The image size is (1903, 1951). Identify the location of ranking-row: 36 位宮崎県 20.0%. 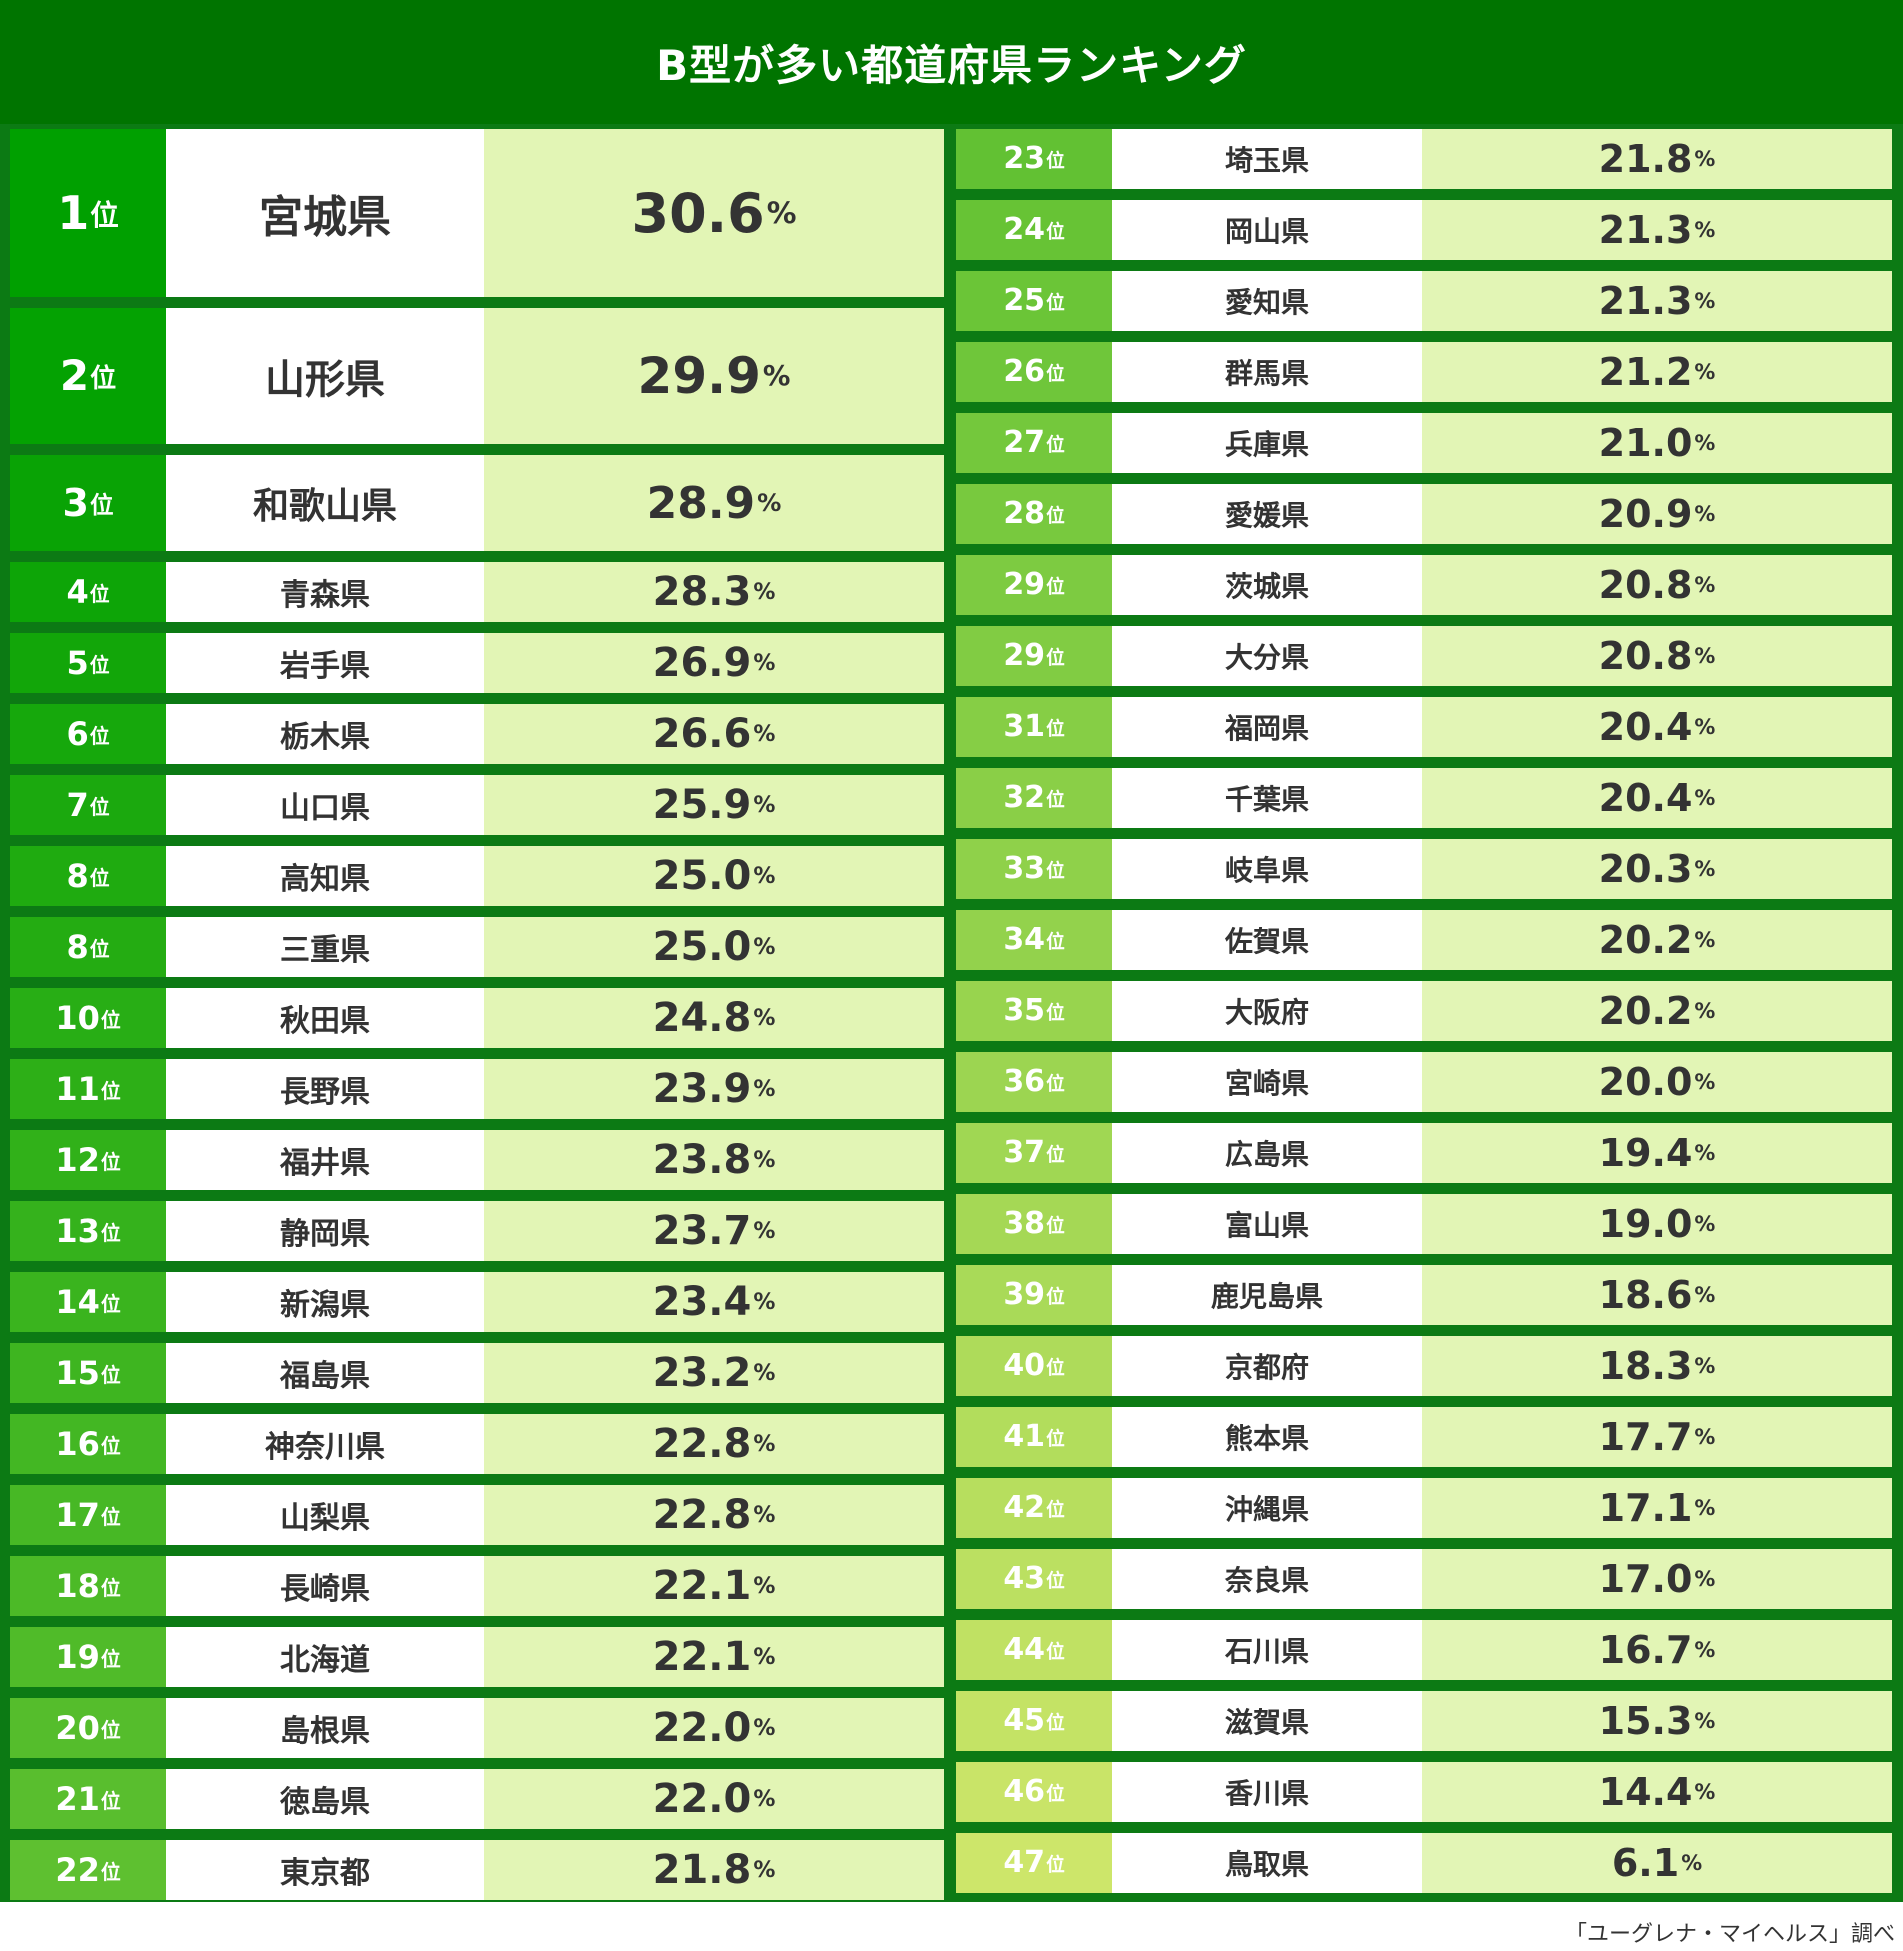
(1424, 1082).